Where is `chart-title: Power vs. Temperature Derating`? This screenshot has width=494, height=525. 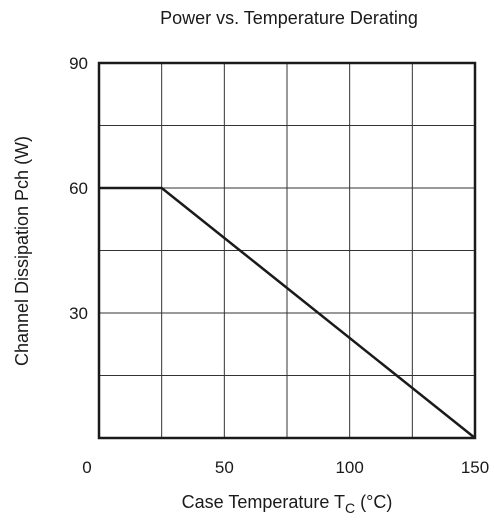
chart-title: Power vs. Temperature Derating is located at coordinates (289, 18).